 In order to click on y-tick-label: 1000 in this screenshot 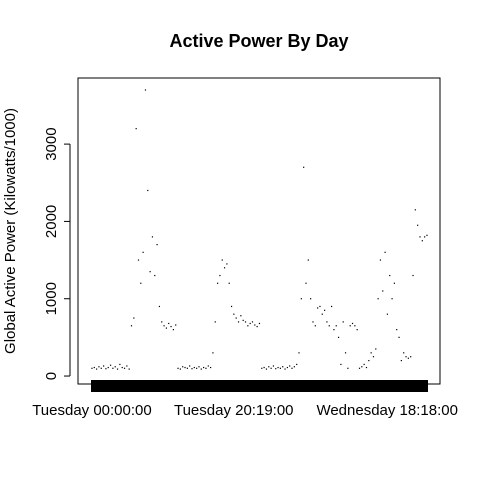, I will do `click(51, 298)`.